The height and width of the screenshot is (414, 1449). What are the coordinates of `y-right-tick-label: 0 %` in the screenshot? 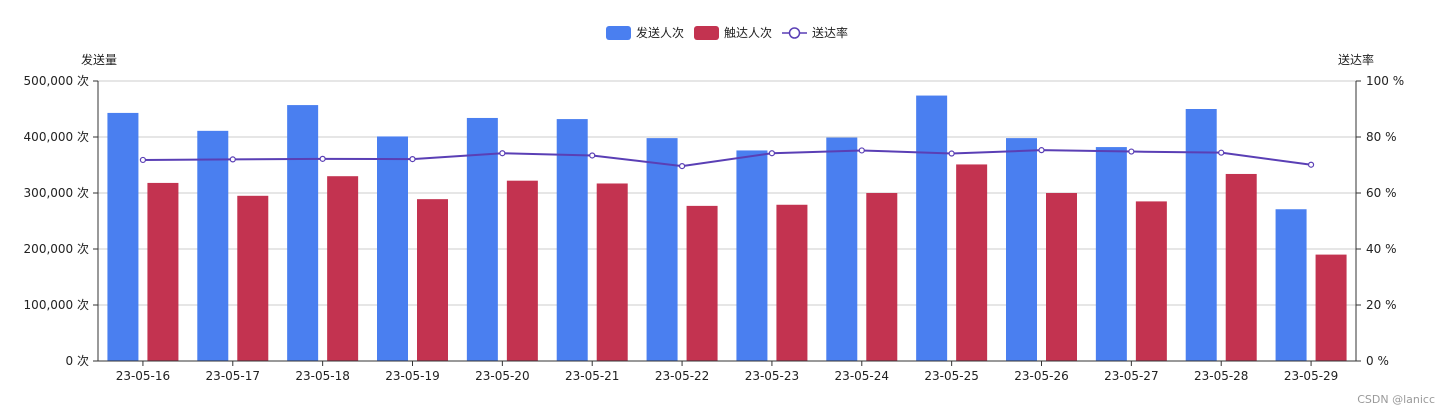 It's located at (1377, 361).